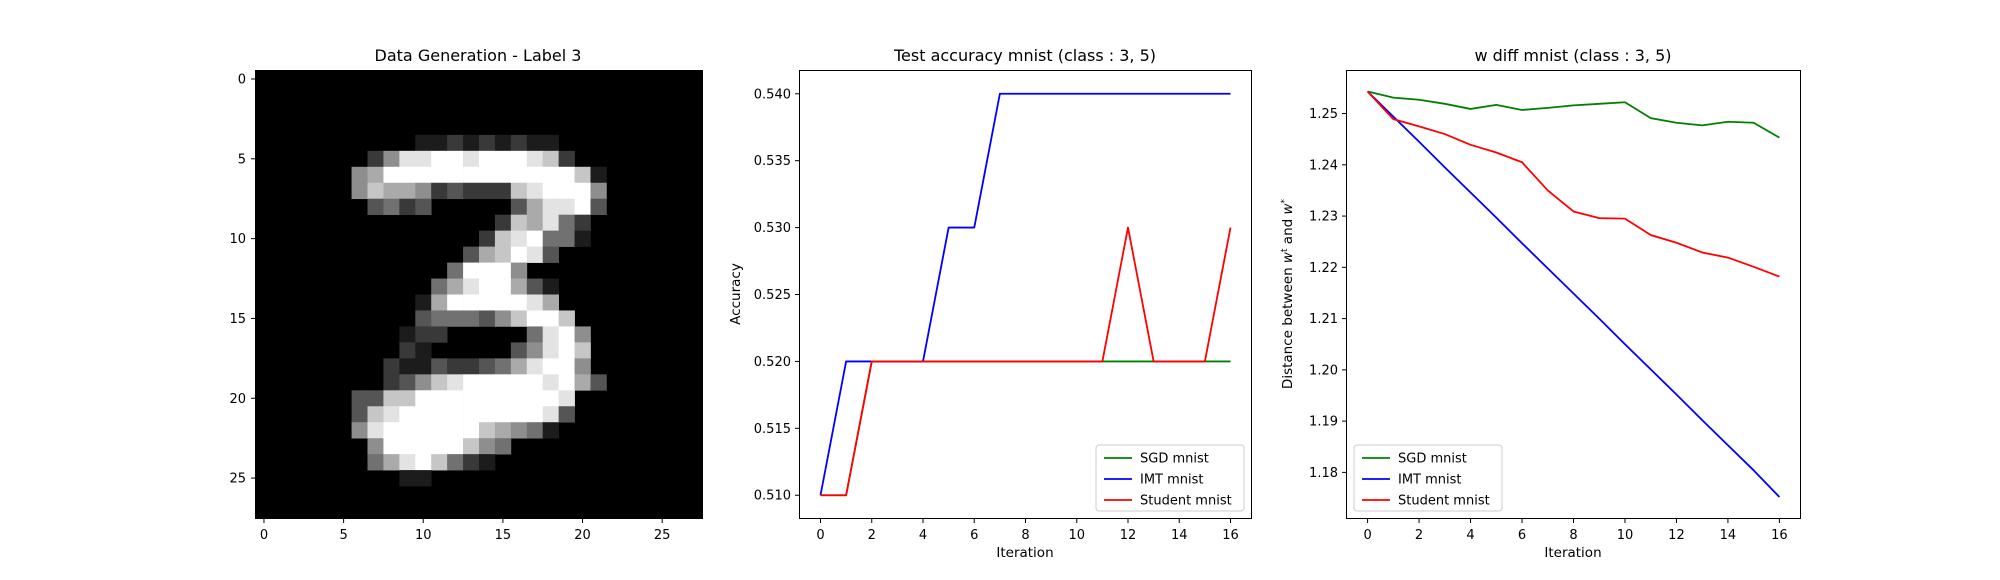  Describe the element at coordinates (1323, 268) in the screenshot. I see `y-tick-label: 1.22` at that location.